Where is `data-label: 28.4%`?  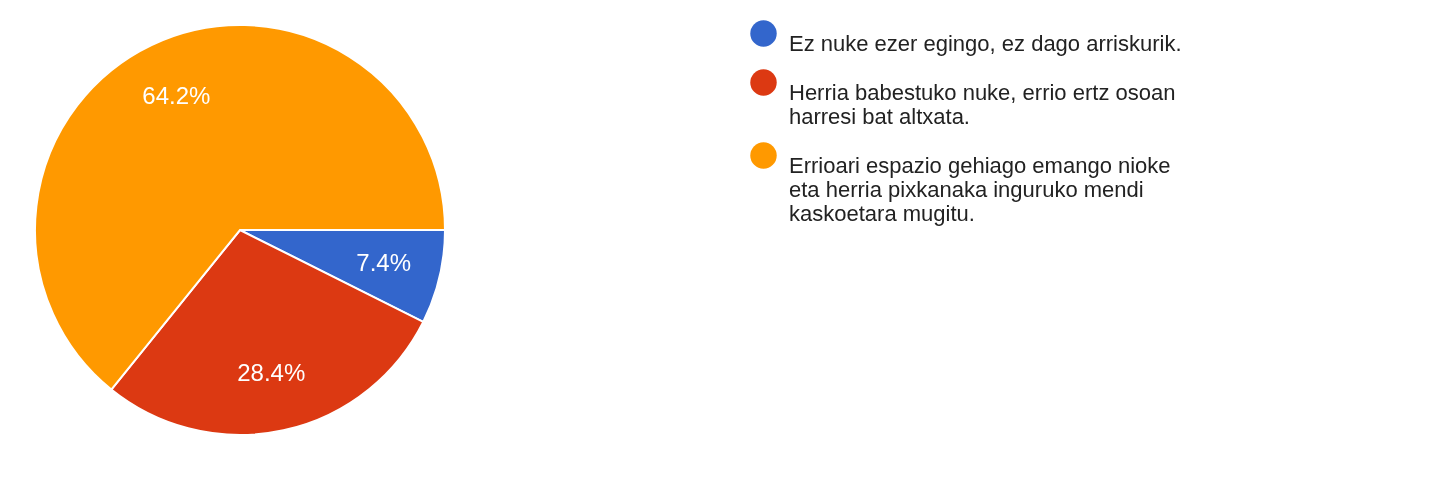 data-label: 28.4% is located at coordinates (271, 373).